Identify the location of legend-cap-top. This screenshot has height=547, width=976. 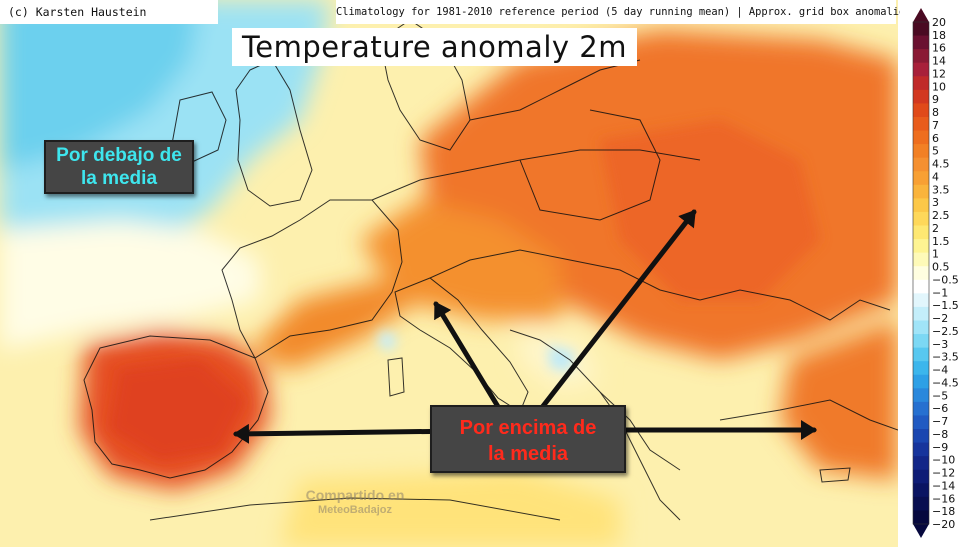
(921, 15).